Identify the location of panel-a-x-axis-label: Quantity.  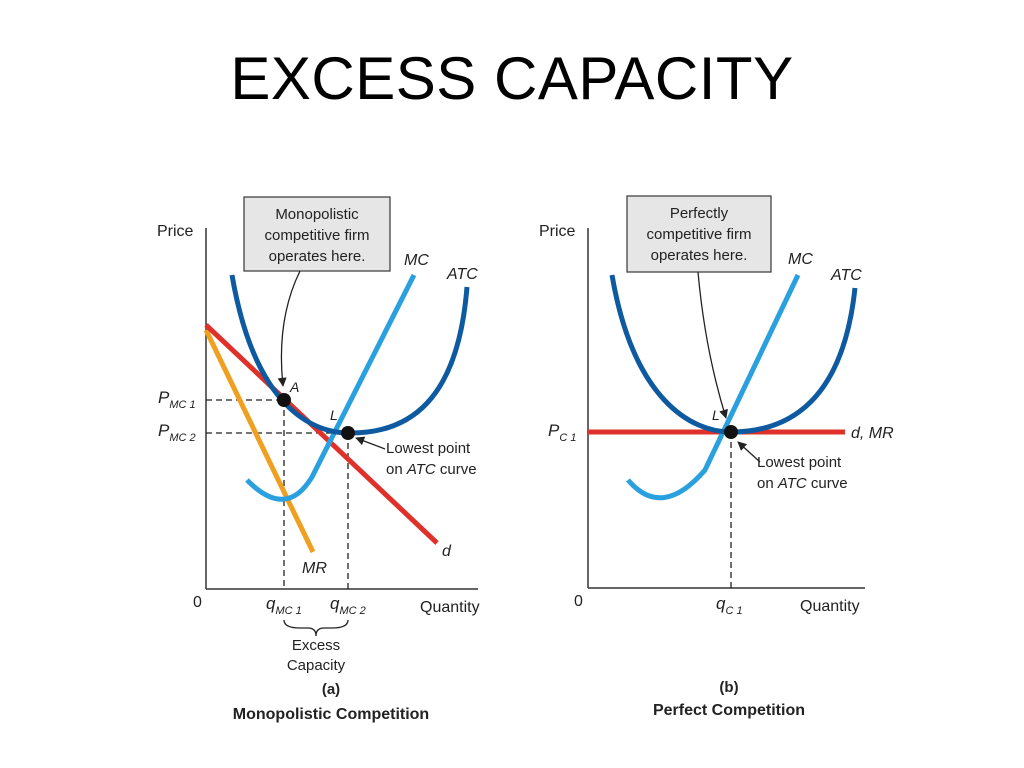
(450, 607).